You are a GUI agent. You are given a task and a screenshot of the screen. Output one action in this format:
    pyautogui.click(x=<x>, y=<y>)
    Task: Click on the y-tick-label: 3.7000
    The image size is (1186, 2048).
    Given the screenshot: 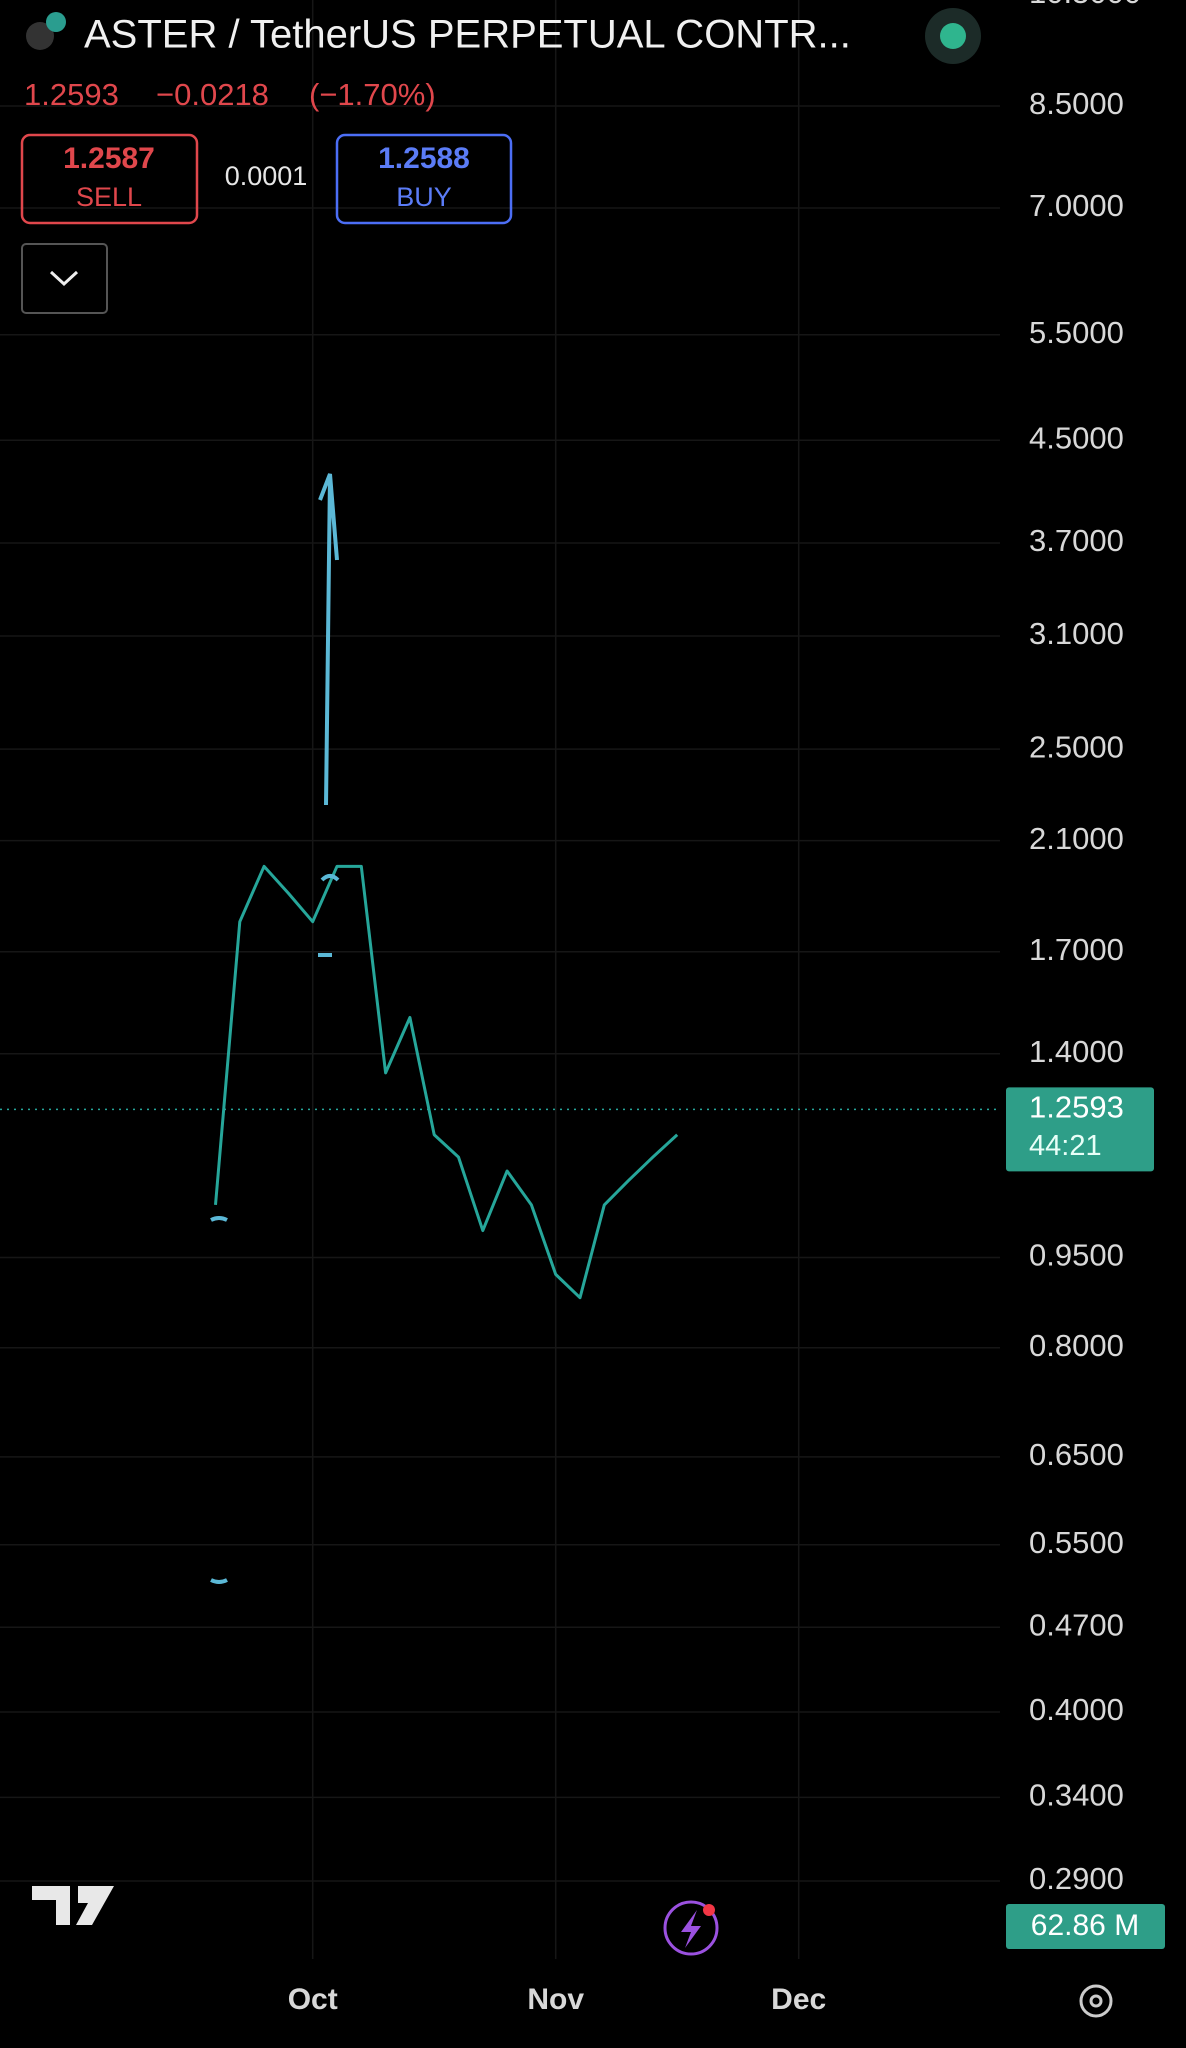 What is the action you would take?
    pyautogui.click(x=1076, y=540)
    